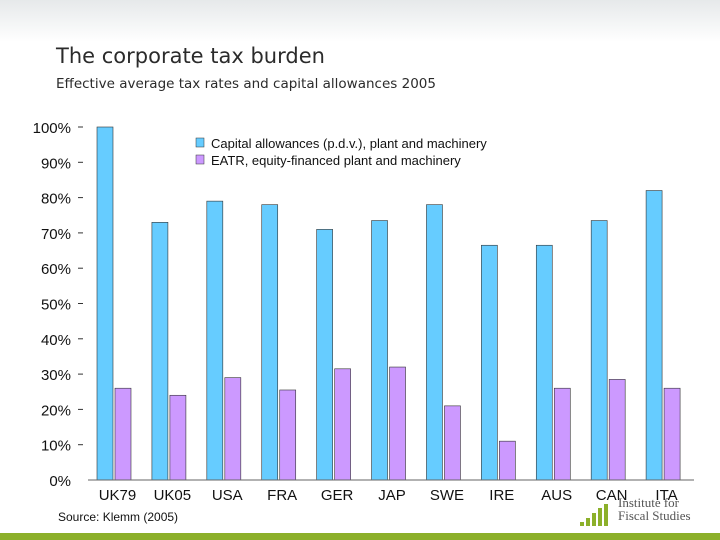 This screenshot has height=540, width=720. Describe the element at coordinates (56, 163) in the screenshot. I see `y-tick-label: 90%` at that location.